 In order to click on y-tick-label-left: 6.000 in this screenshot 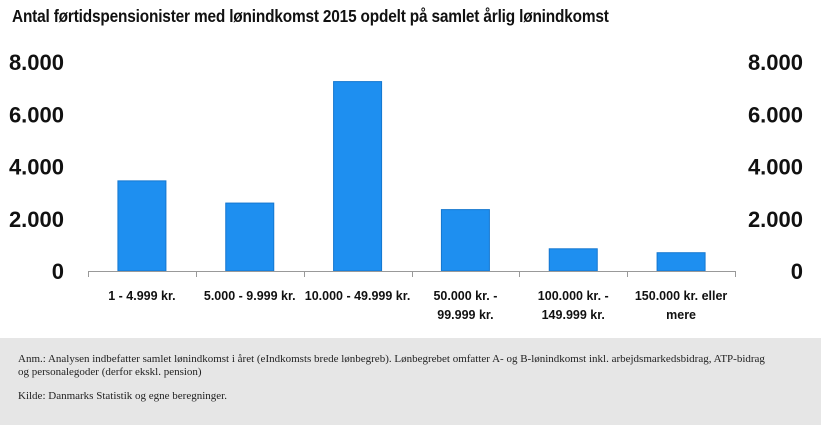, I will do `click(36, 114)`.